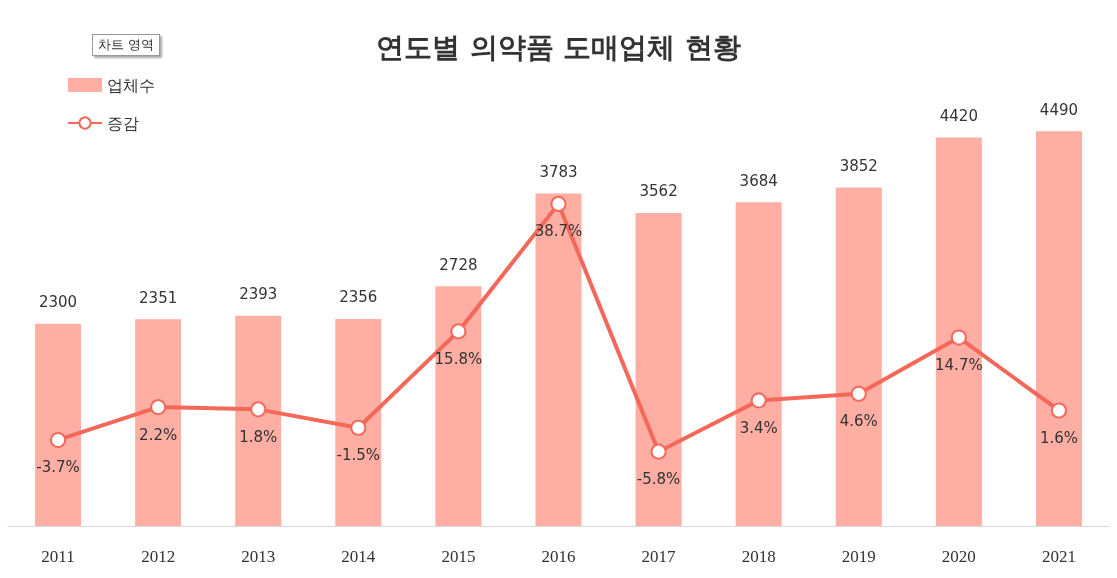 Image resolution: width=1117 pixels, height=578 pixels. I want to click on data-label: 3562, so click(658, 191).